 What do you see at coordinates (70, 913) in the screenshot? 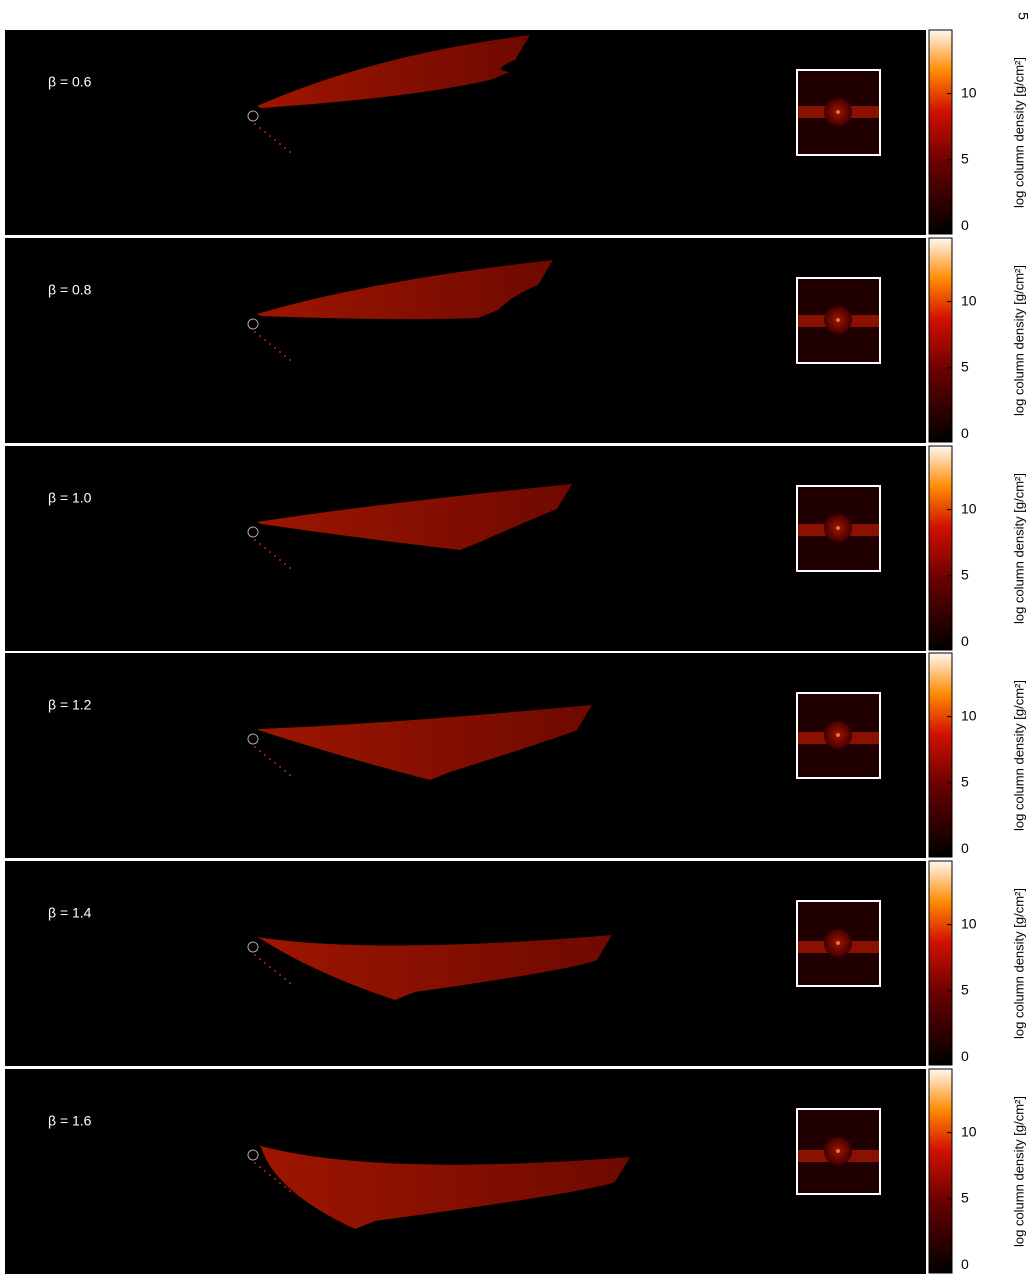
I see `panel-label: β = 1.4` at bounding box center [70, 913].